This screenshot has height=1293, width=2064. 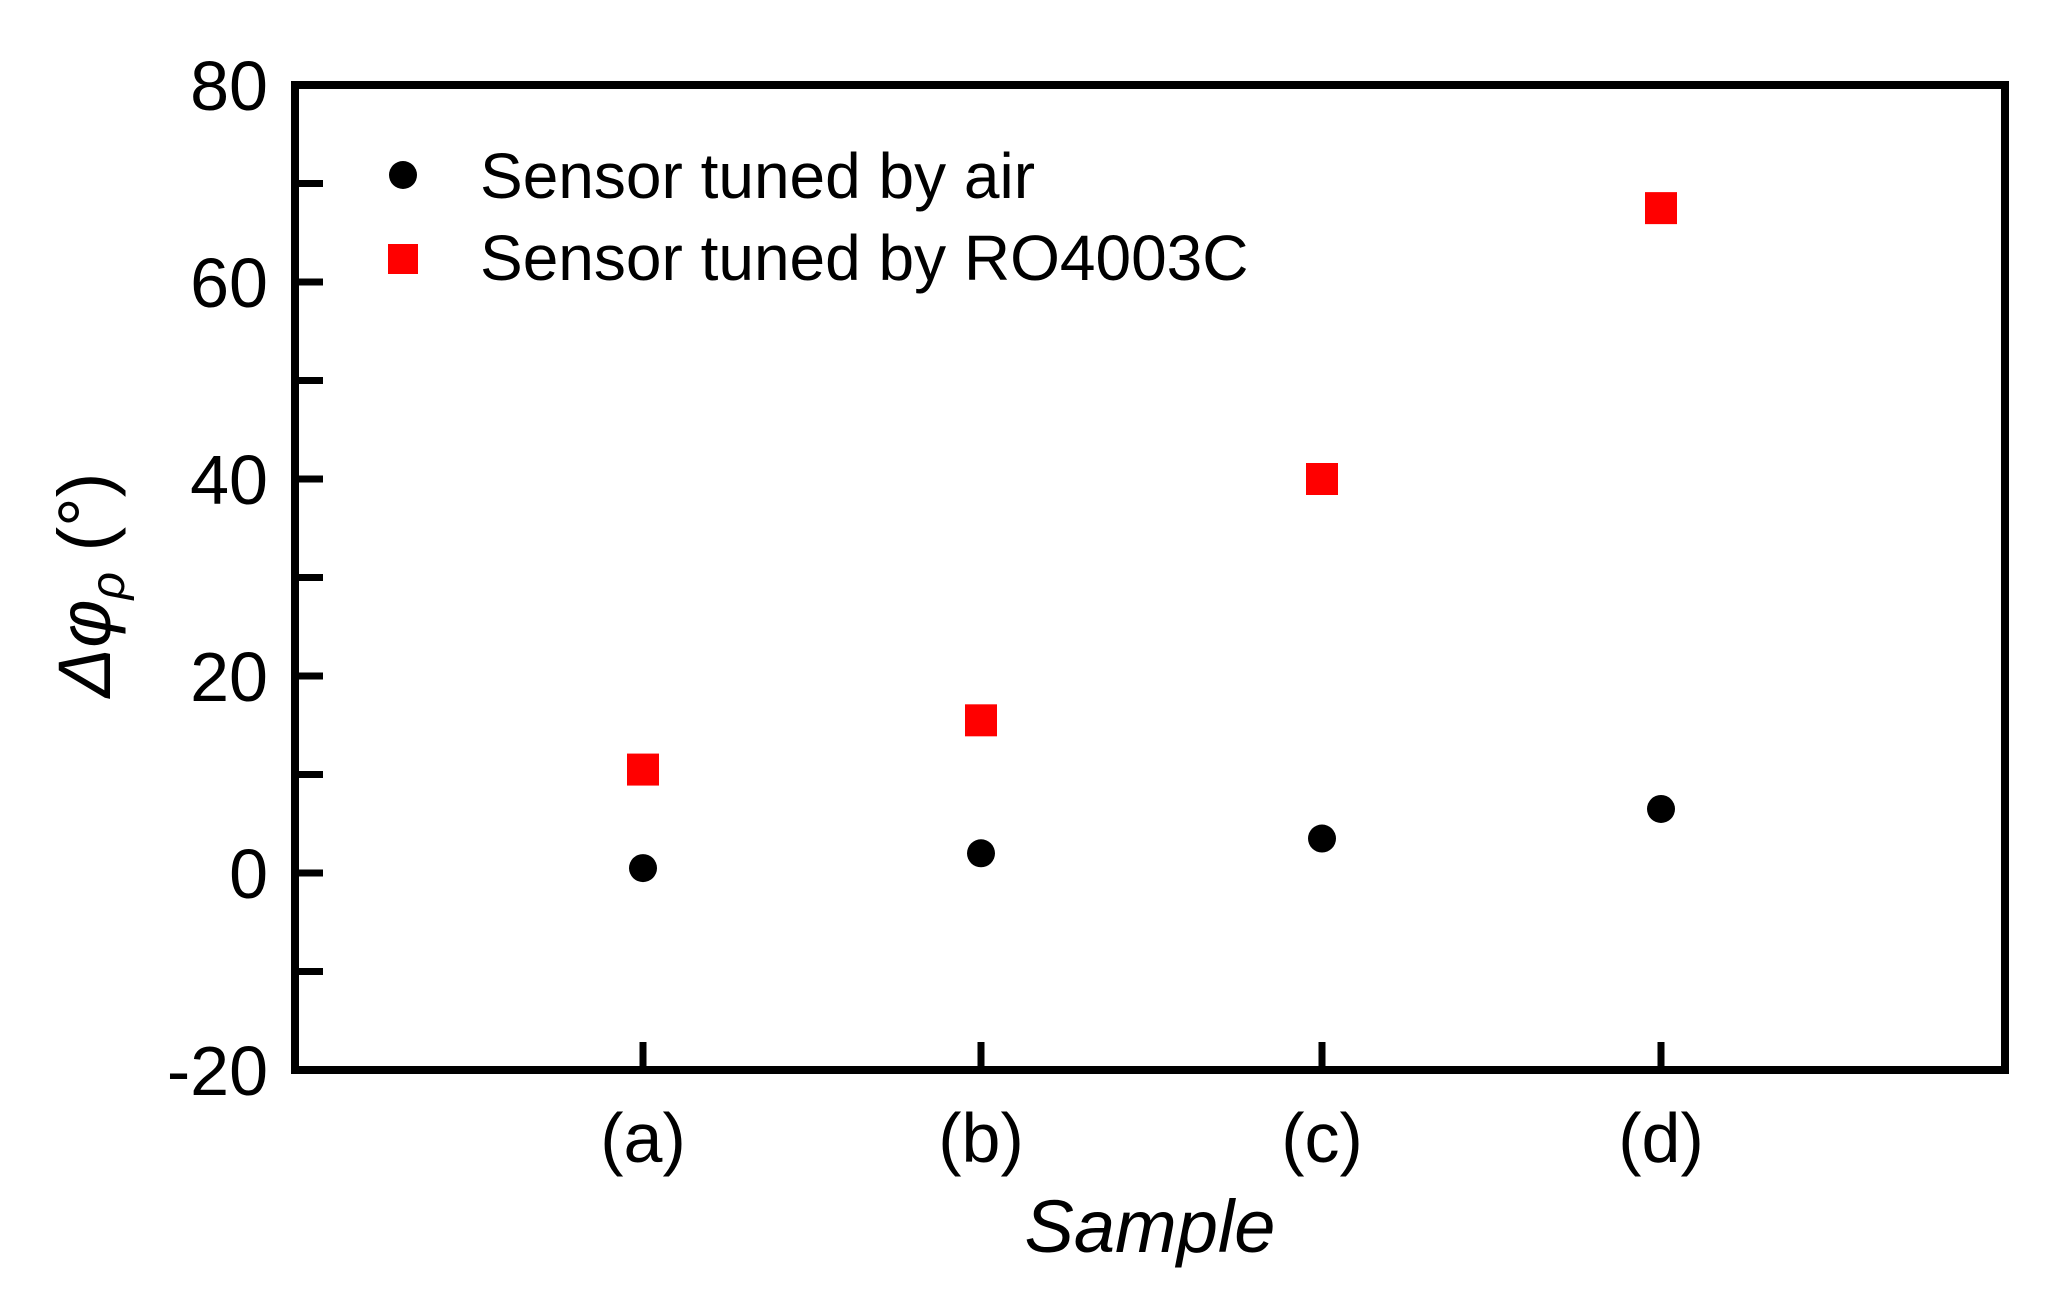 What do you see at coordinates (84, 650) in the screenshot?
I see `y-axis-title-symbol: Δφ` at bounding box center [84, 650].